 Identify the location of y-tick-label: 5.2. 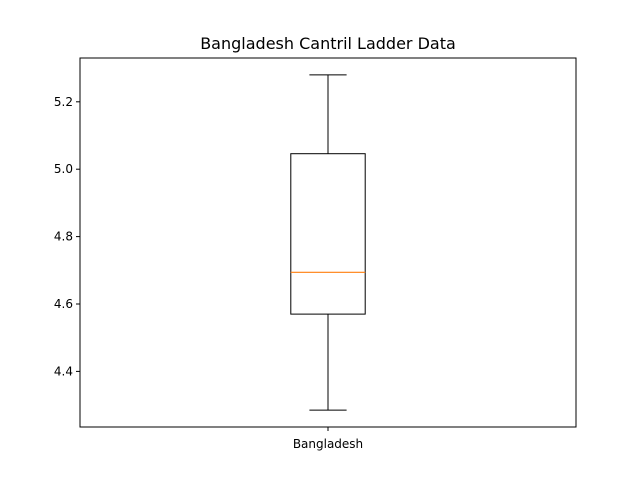
(63, 102).